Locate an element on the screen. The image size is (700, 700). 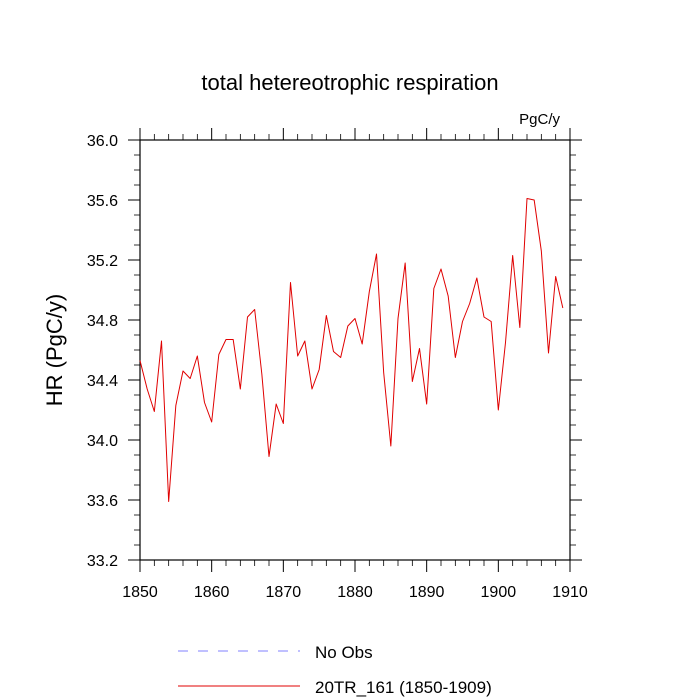
y-tick-label: 33.6 is located at coordinates (102, 501).